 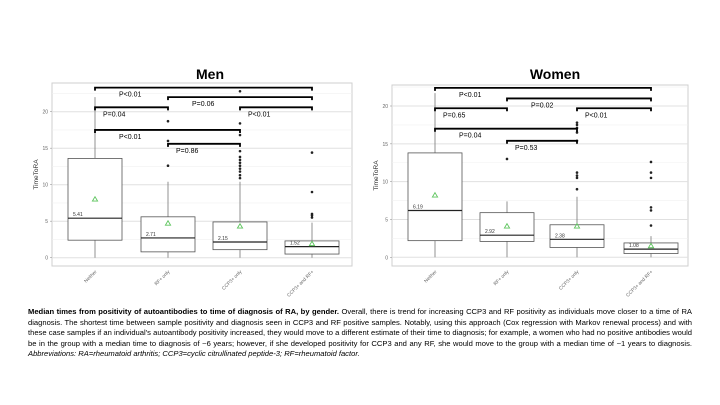 I want to click on box-3: 2.38, so click(x=577, y=189).